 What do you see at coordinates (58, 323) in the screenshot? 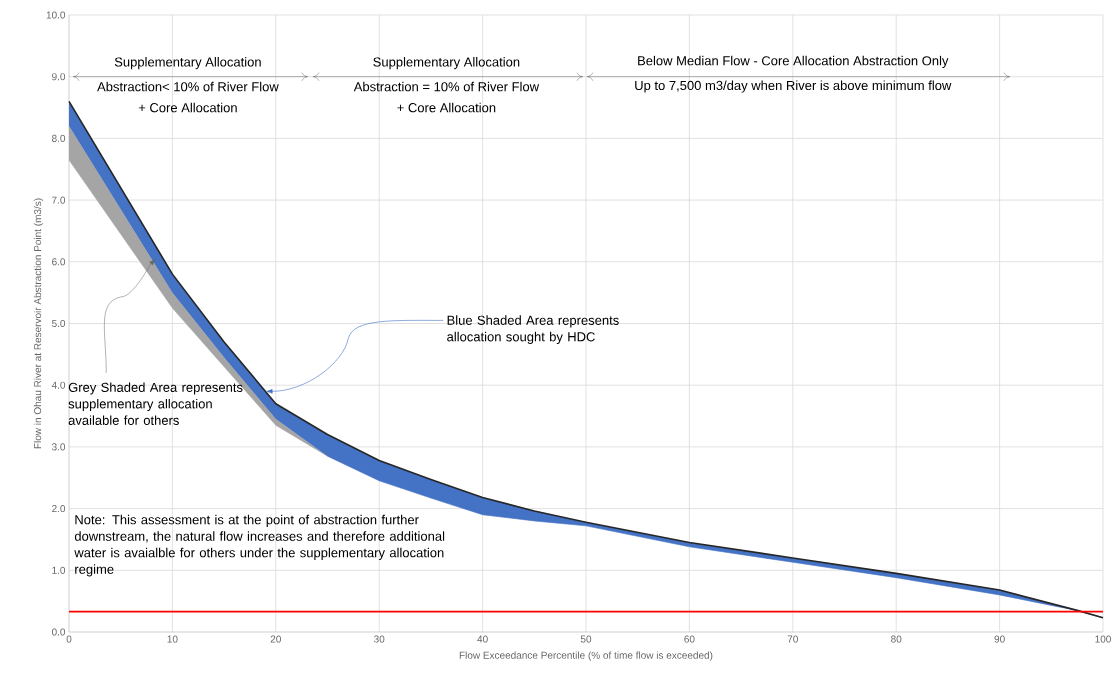
I see `y-tick-label: 5.0` at bounding box center [58, 323].